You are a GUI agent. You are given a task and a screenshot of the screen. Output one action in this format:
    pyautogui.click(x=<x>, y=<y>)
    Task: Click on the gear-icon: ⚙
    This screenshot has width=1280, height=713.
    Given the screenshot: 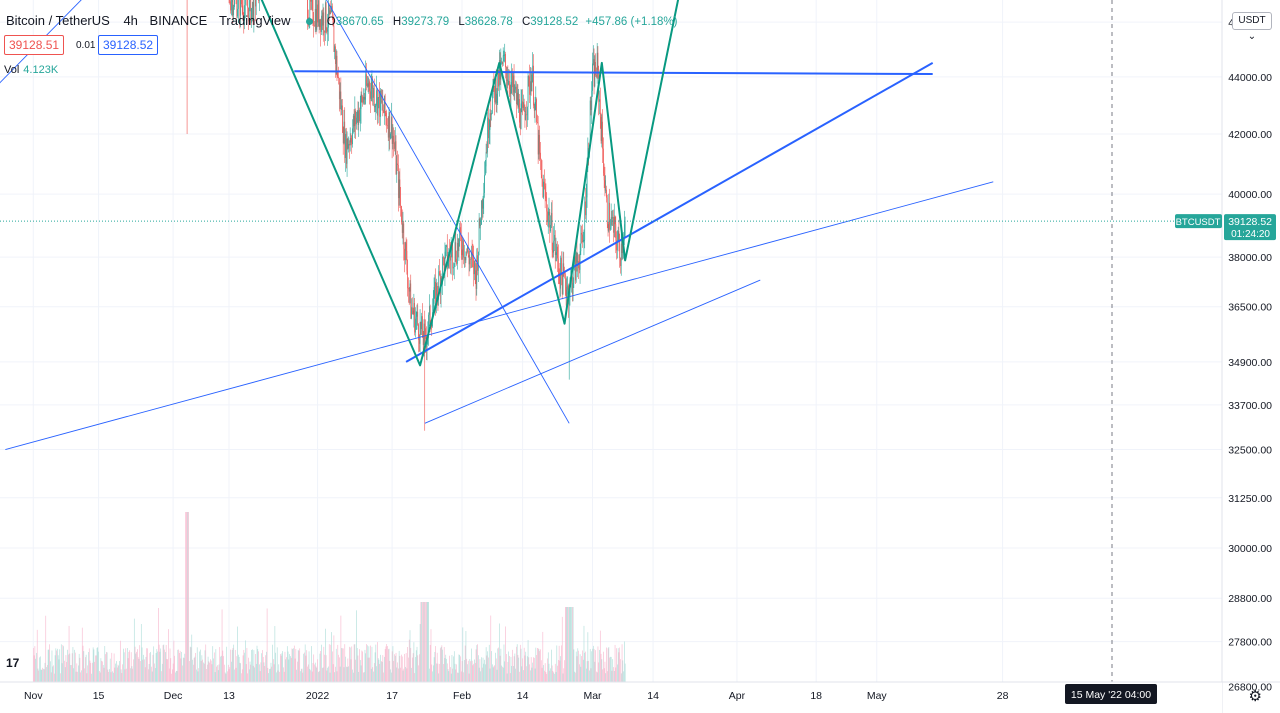 What is the action you would take?
    pyautogui.click(x=1255, y=696)
    